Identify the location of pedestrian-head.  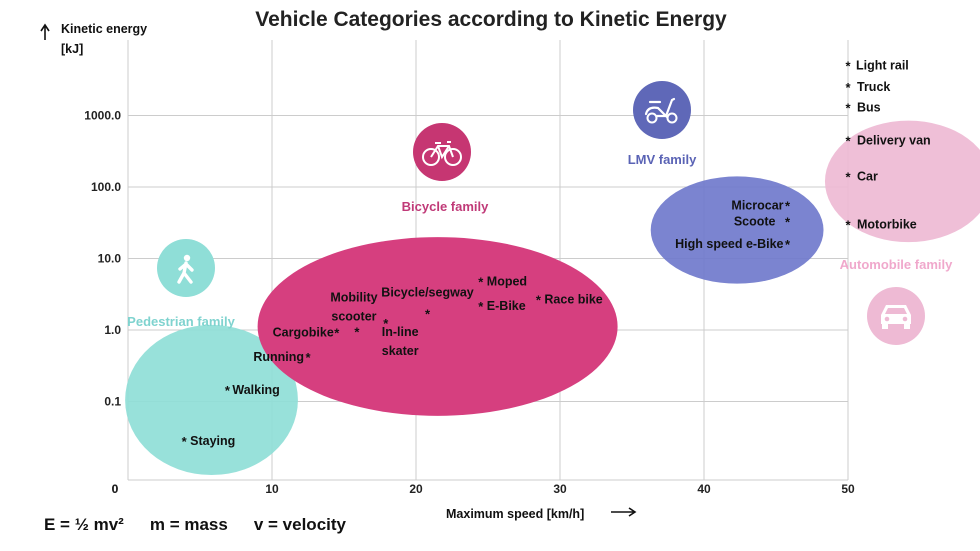
(187, 258).